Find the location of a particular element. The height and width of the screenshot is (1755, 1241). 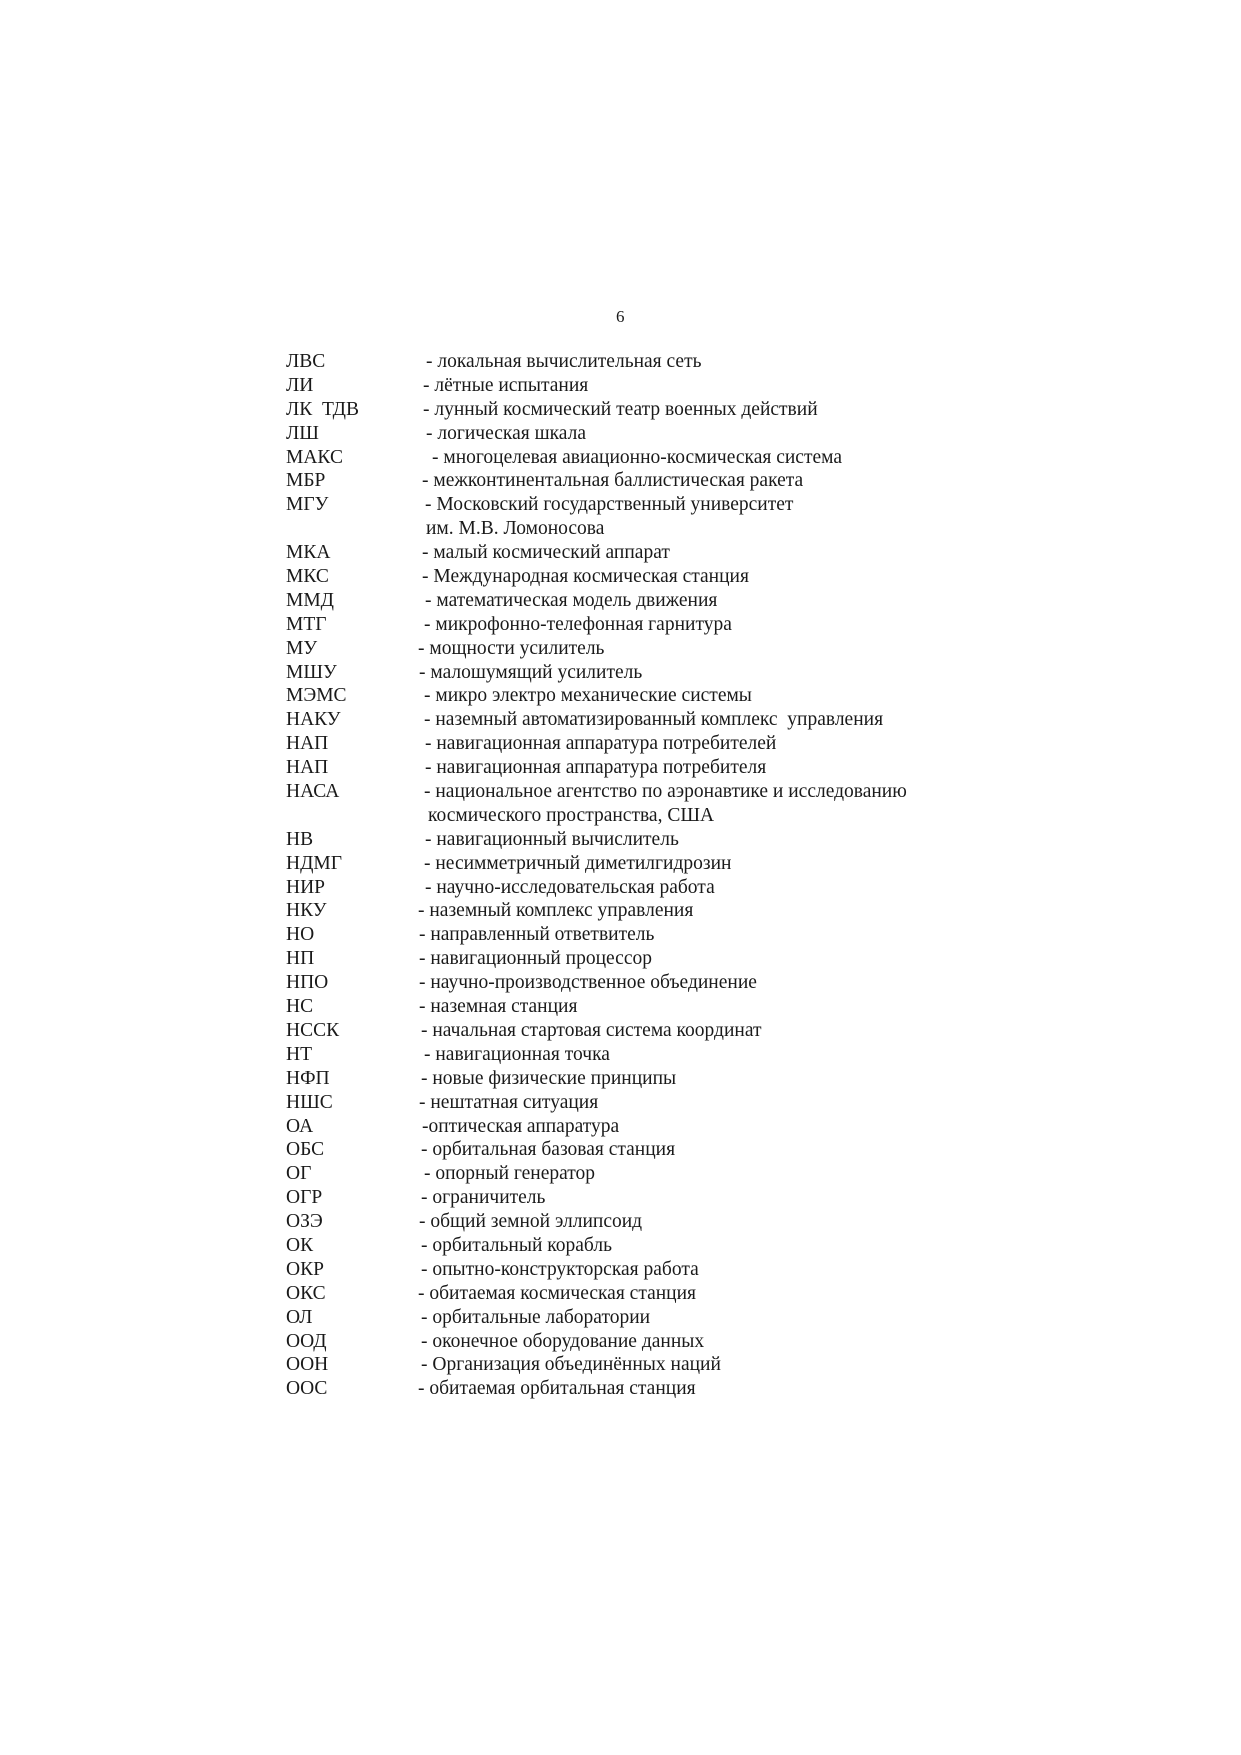

glossary-entry: ООН - Организация объединённых наций is located at coordinates (686, 1365).